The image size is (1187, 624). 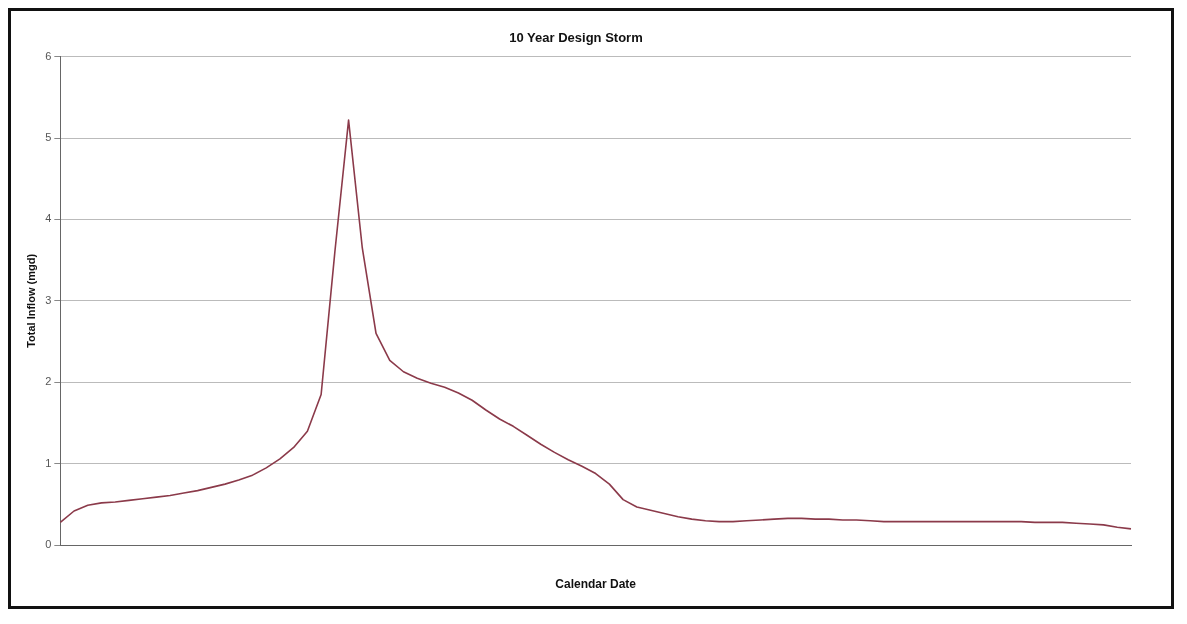 I want to click on y-tick-label: 3, so click(x=48, y=299).